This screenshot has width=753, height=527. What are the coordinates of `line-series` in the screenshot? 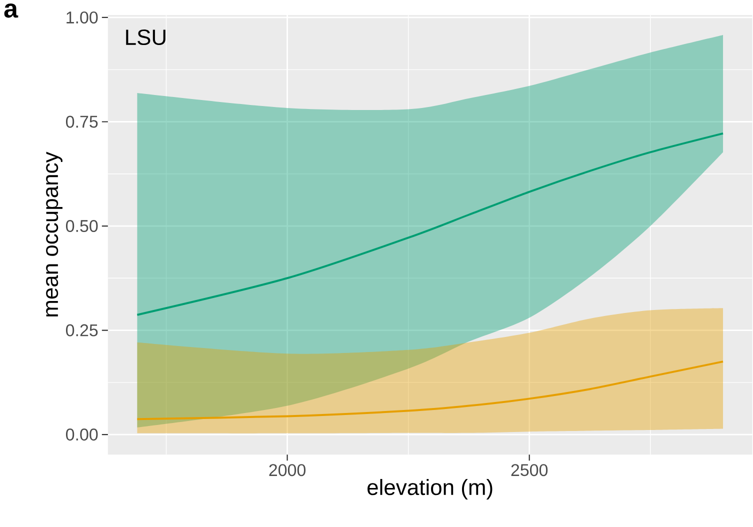 It's located at (430, 390).